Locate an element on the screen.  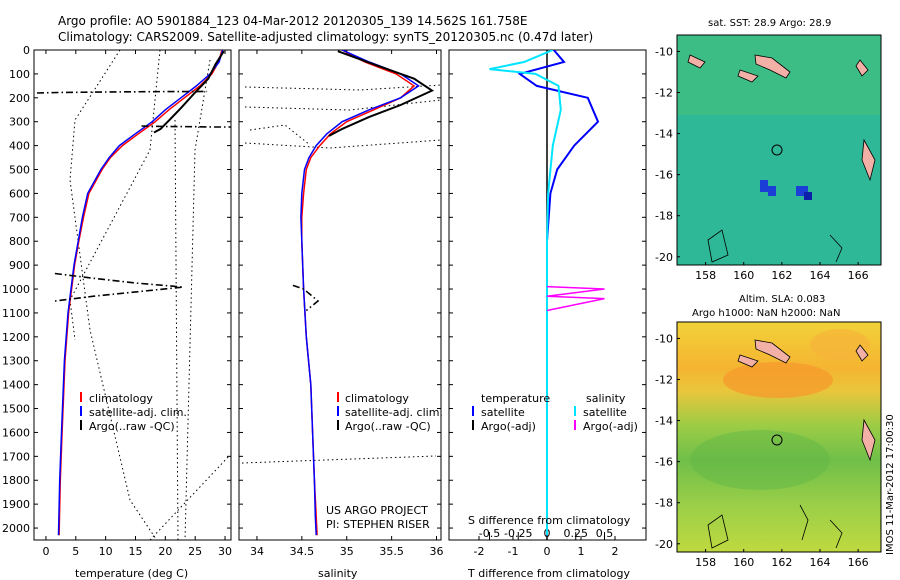
legend-swatch-argo-sal is located at coordinates (338, 425).